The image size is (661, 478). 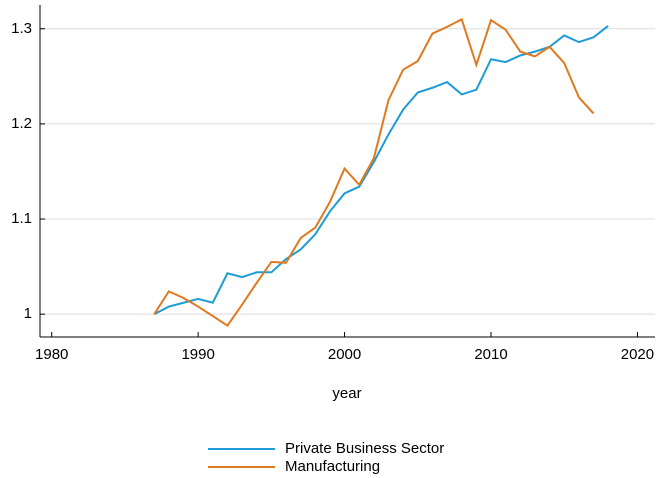 What do you see at coordinates (346, 393) in the screenshot?
I see `x-axis-label: year` at bounding box center [346, 393].